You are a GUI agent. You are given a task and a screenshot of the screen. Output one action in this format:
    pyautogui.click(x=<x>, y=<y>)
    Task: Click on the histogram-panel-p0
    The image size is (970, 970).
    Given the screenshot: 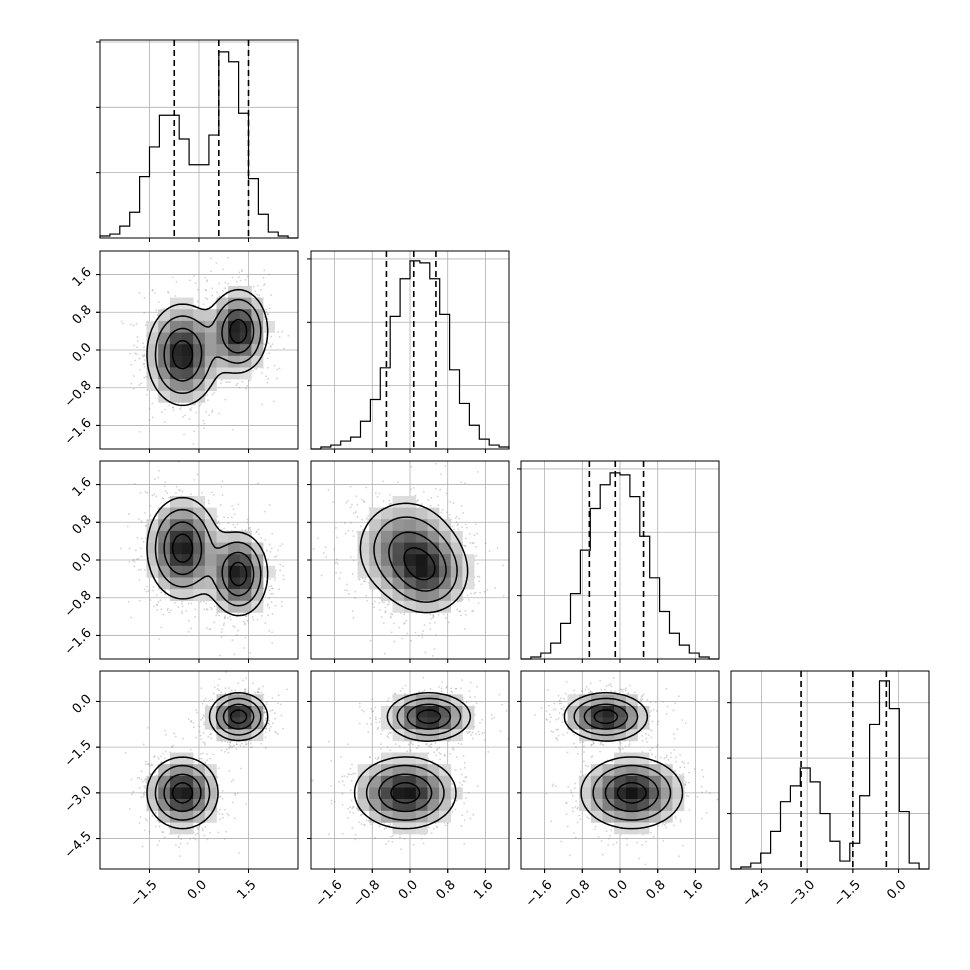 What is the action you would take?
    pyautogui.click(x=197, y=140)
    